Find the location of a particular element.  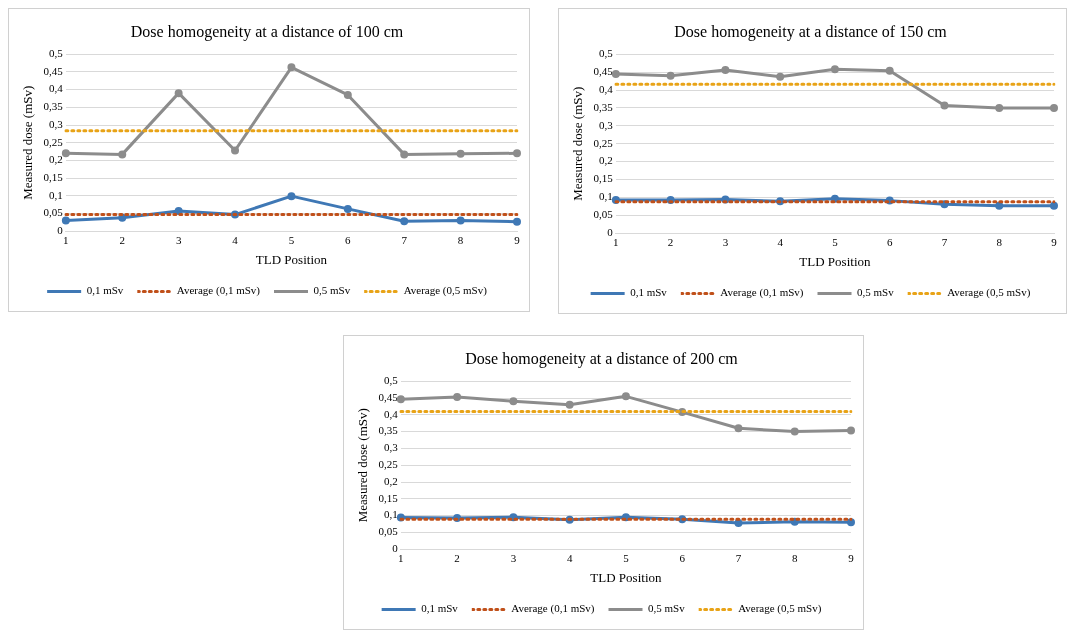

chart-title: Dose homogeneity at a distance of 200 cm is located at coordinates (602, 358).